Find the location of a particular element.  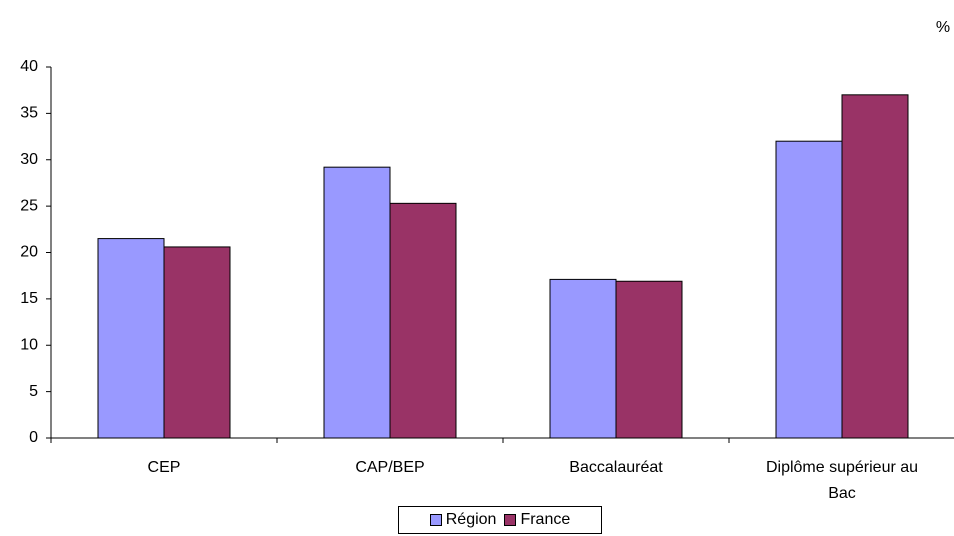

legend-label: France is located at coordinates (545, 519).